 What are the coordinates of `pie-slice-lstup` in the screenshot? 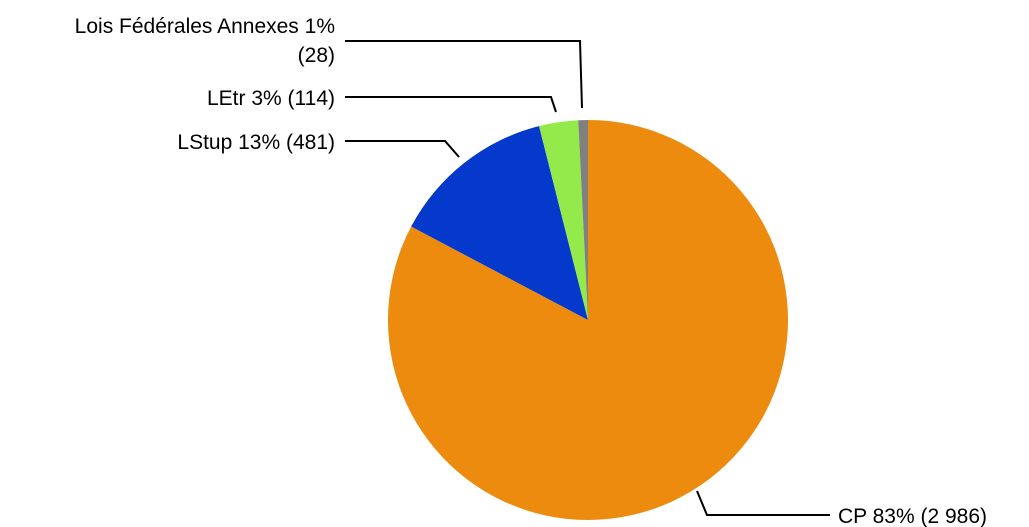 It's located at (499, 223).